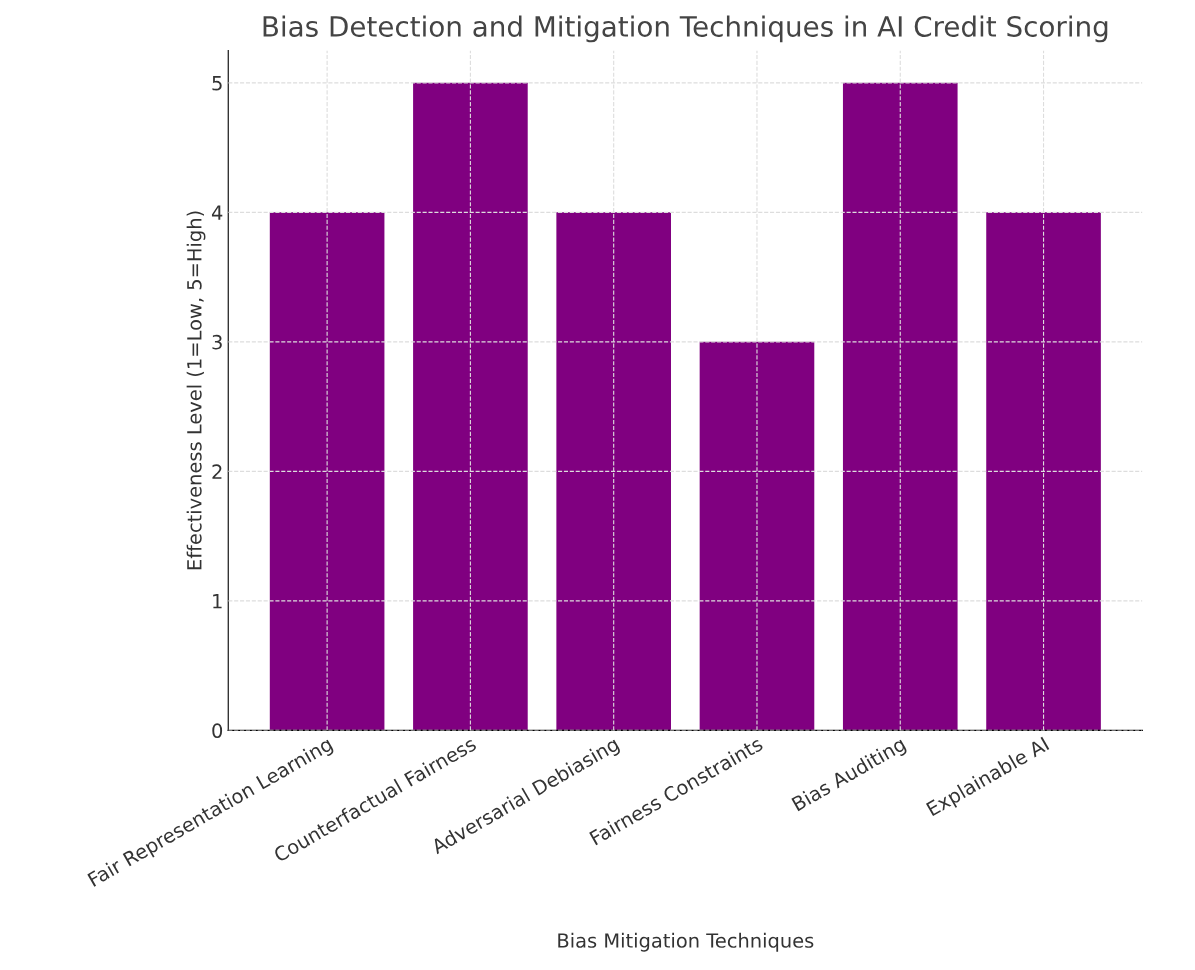 The height and width of the screenshot is (970, 1195). What do you see at coordinates (686, 942) in the screenshot?
I see `x-axis-title: Bias Mitigation Techniques` at bounding box center [686, 942].